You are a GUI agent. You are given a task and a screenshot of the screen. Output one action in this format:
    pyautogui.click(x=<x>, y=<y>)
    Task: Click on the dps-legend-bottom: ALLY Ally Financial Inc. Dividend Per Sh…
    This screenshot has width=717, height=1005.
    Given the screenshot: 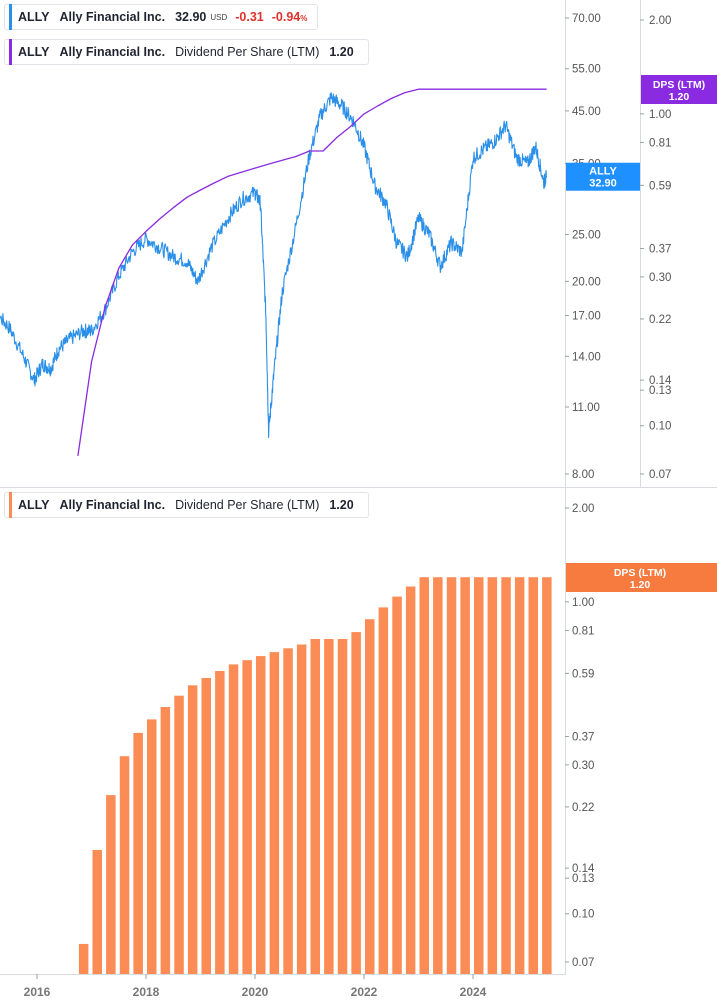 What is the action you would take?
    pyautogui.click(x=186, y=505)
    